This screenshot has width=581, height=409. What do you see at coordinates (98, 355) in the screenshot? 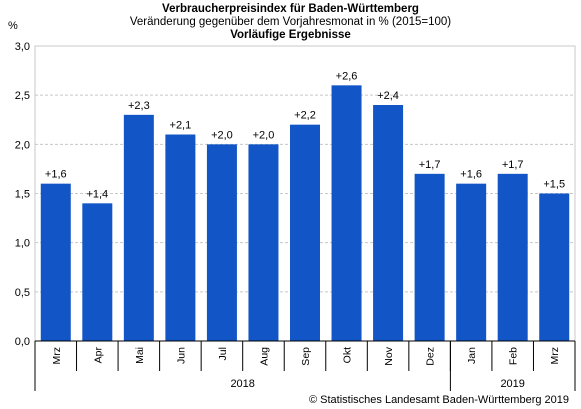
I see `x-tick-label: Apr` at bounding box center [98, 355].